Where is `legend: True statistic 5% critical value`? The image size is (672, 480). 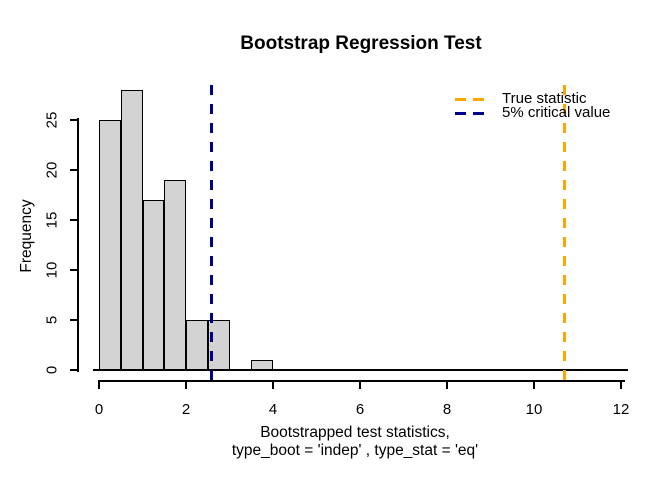
legend: True statistic 5% critical value is located at coordinates (533, 105).